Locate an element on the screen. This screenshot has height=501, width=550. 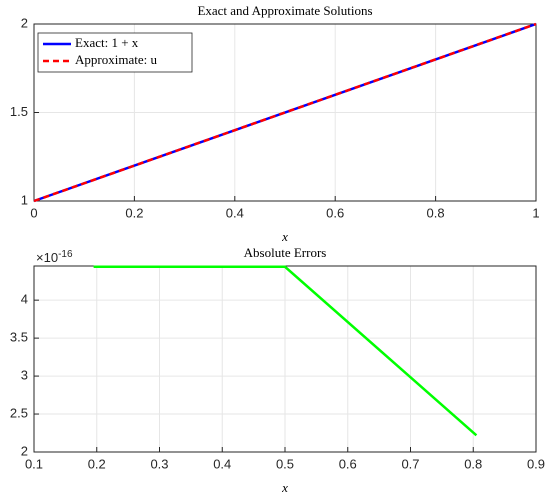
x-tick-label: 0.5 is located at coordinates (285, 463).